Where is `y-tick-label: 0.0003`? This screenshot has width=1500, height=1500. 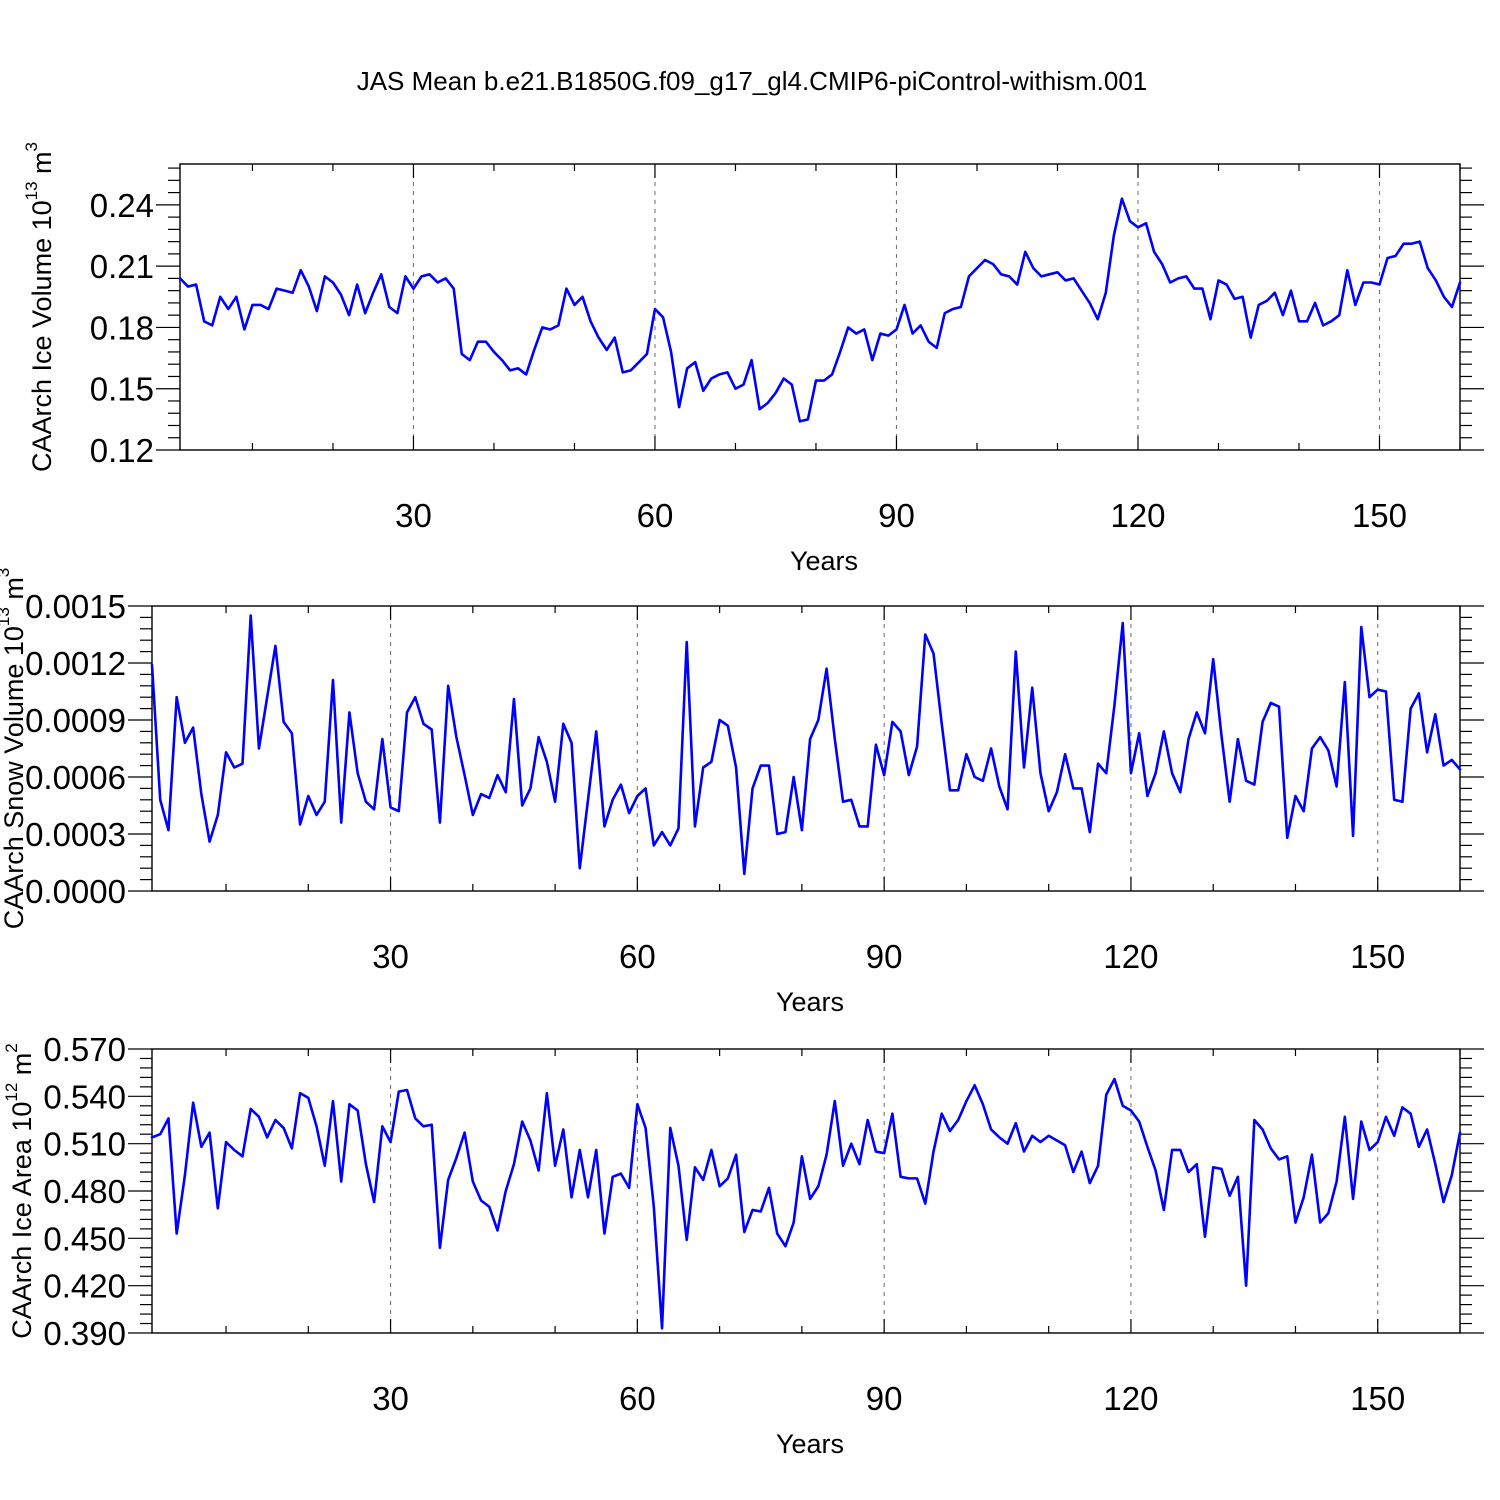 y-tick-label: 0.0003 is located at coordinates (75, 834).